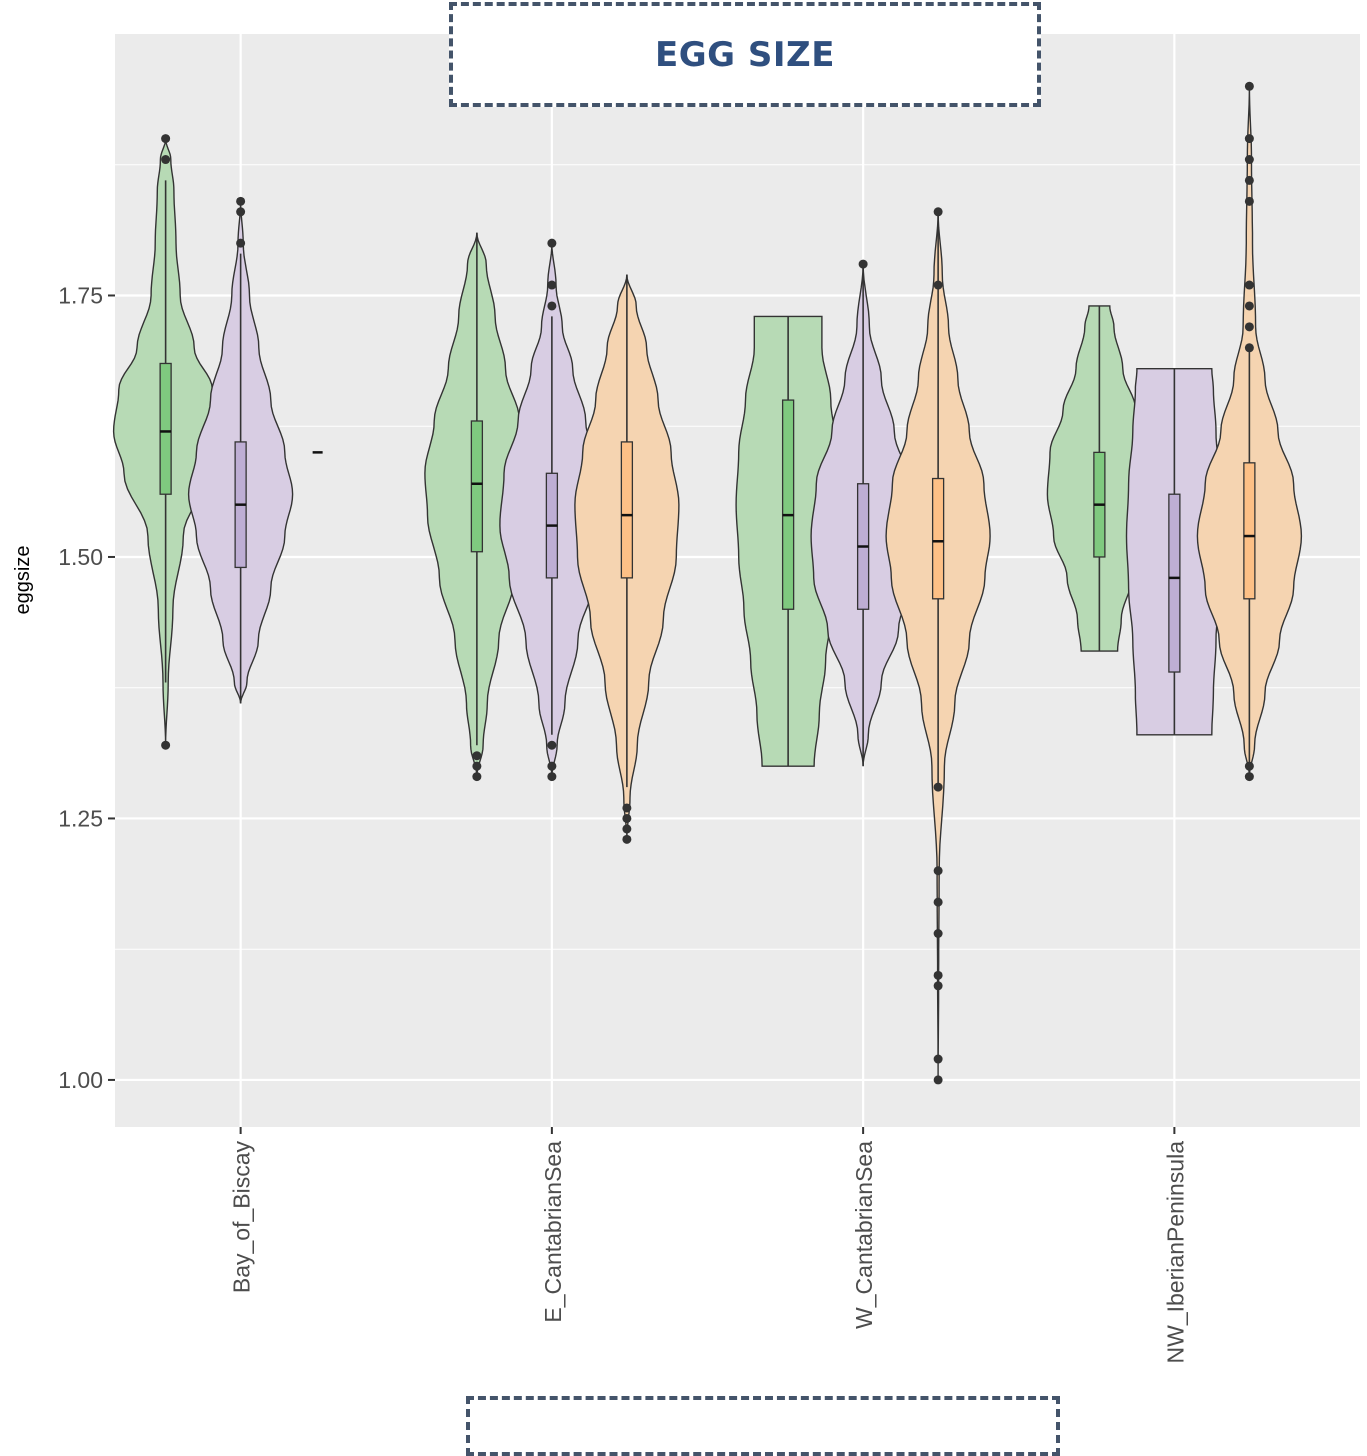 The image size is (1367, 1456). I want to click on y-axis: 1.00 1.25 1.50 1.75, so click(86, 687).